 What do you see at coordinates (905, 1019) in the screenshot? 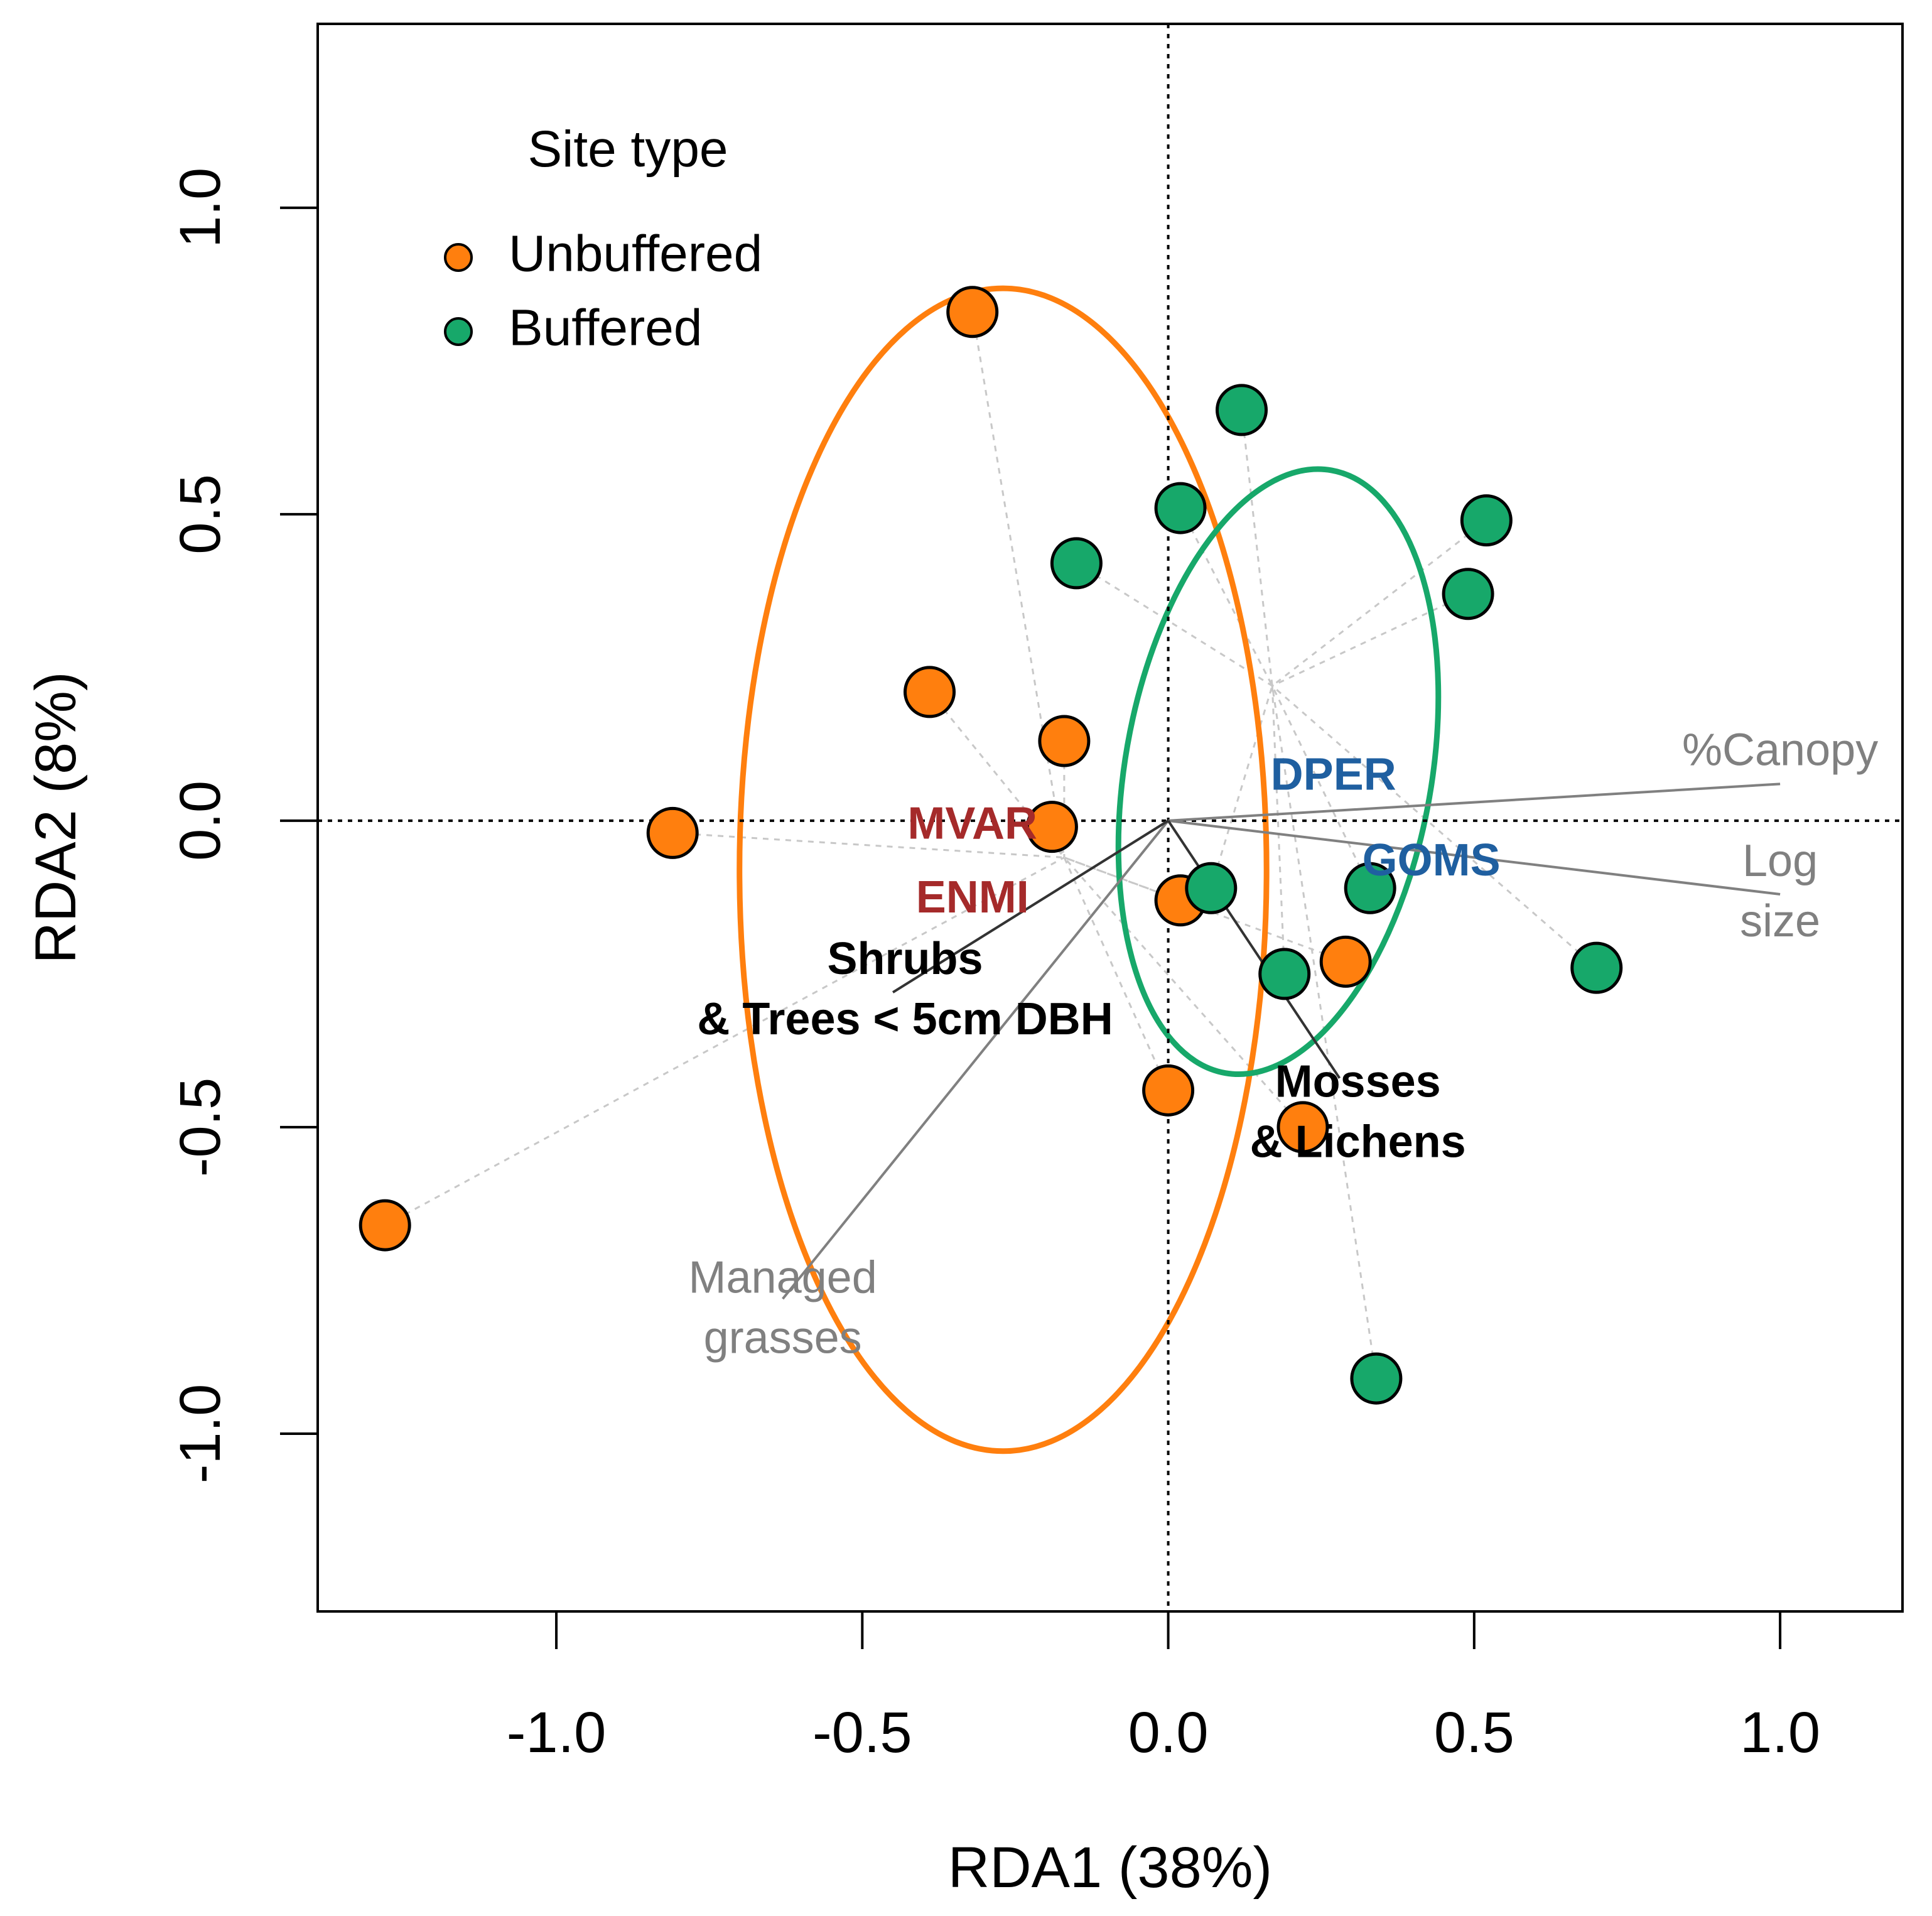
I see `vector-label-3-1: & Trees < 5cm DBH` at bounding box center [905, 1019].